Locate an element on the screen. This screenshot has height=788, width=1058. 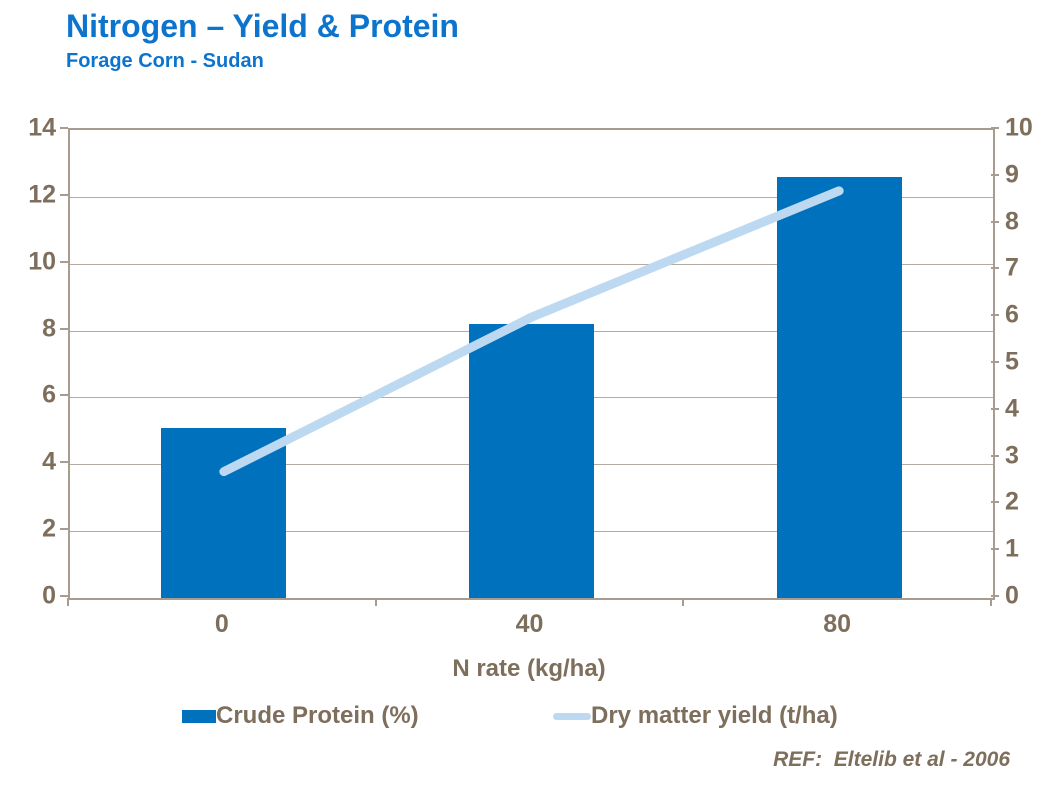
x-axis-category-label: 40 is located at coordinates (529, 624).